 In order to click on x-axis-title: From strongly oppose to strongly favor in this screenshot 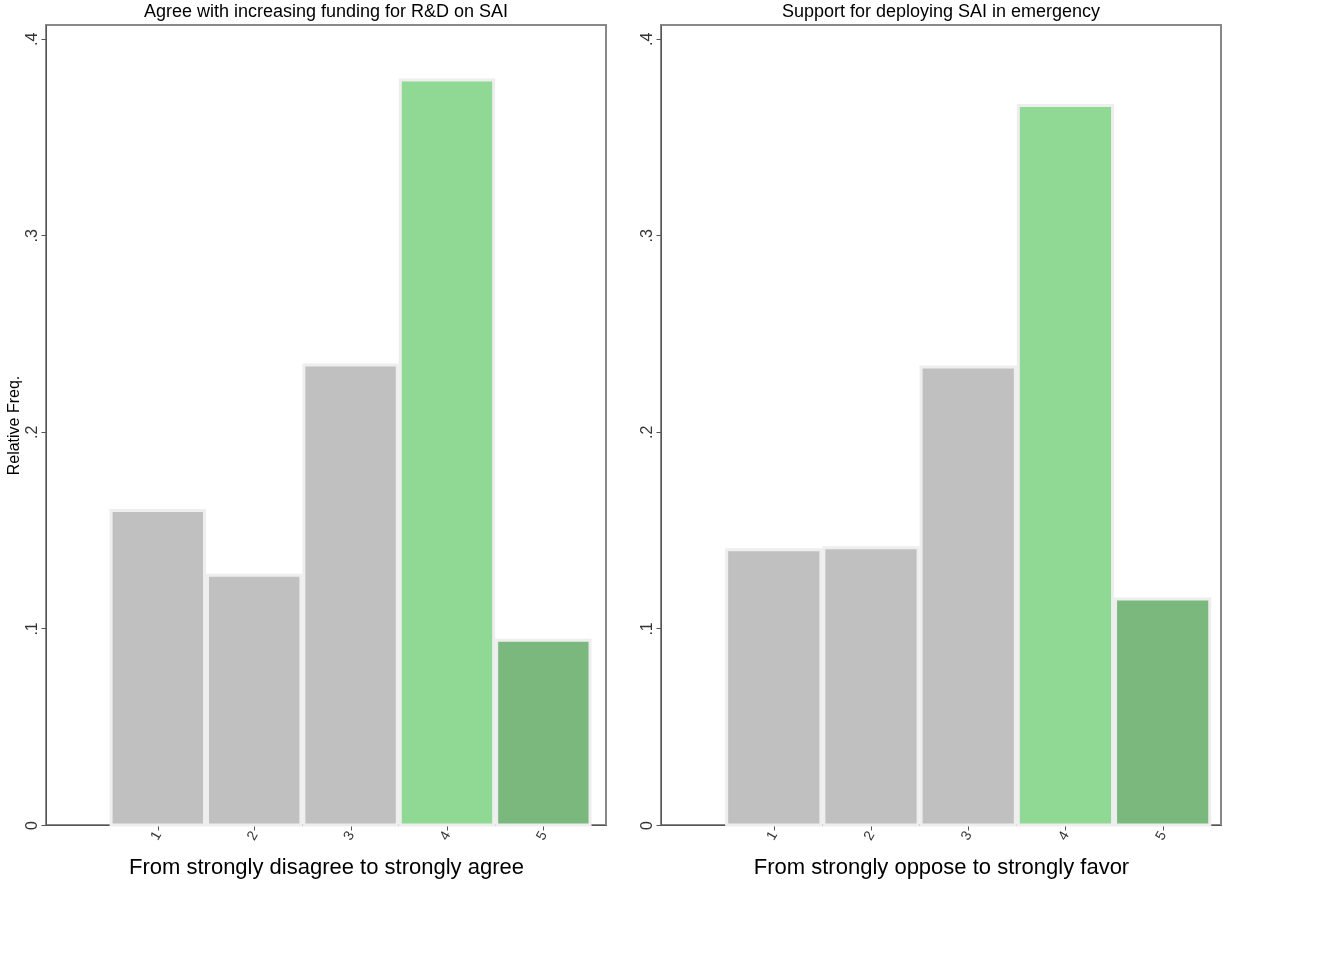, I will do `click(941, 866)`.